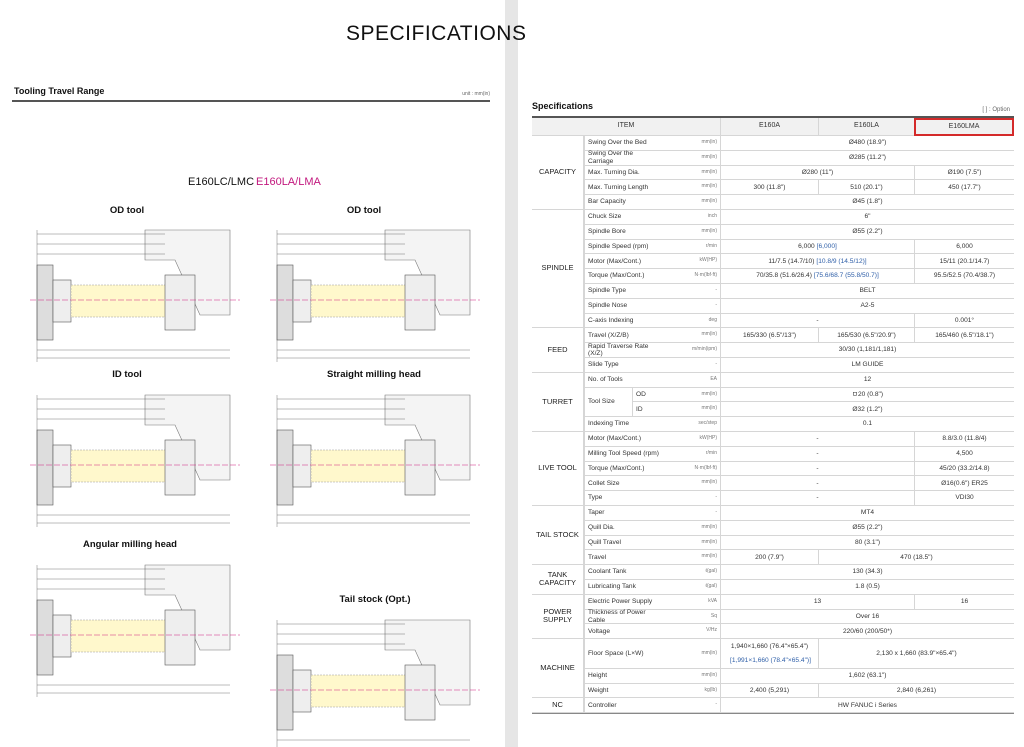 This screenshot has width=1024, height=747. What do you see at coordinates (964, 188) in the screenshot?
I see `spec-value: 450 (17.7")` at bounding box center [964, 188].